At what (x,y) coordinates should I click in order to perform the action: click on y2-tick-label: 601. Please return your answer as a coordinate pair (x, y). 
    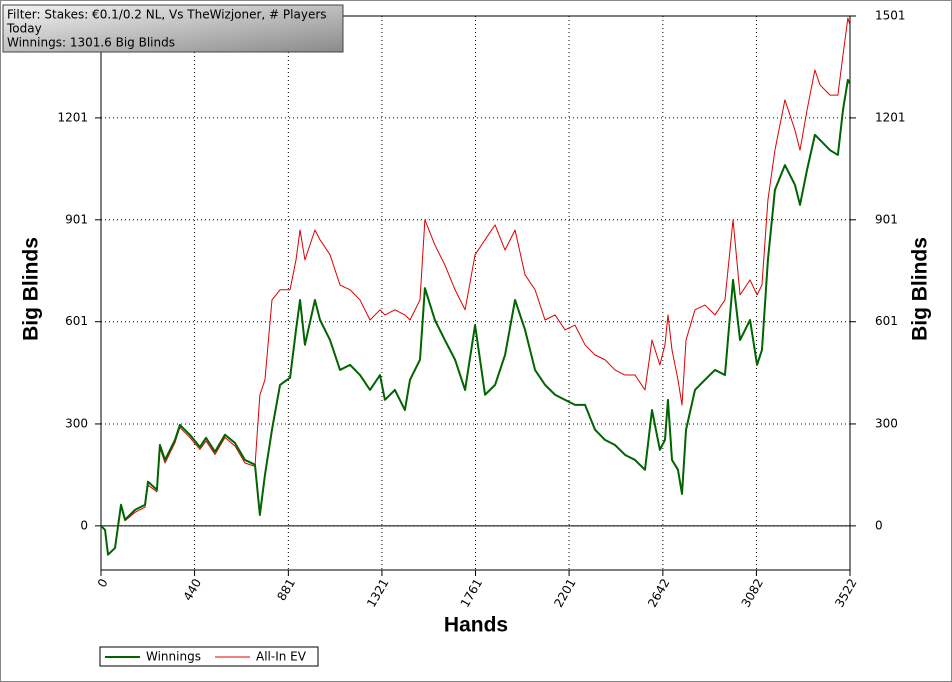
    Looking at the image, I should click on (886, 321).